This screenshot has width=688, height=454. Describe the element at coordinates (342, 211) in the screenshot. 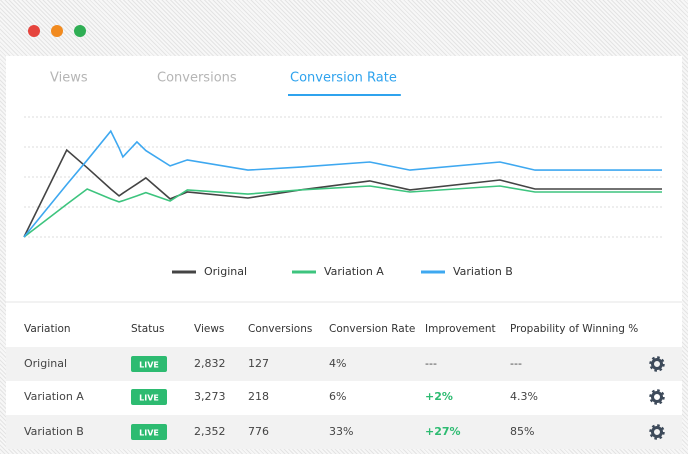

I see `series-line` at that location.